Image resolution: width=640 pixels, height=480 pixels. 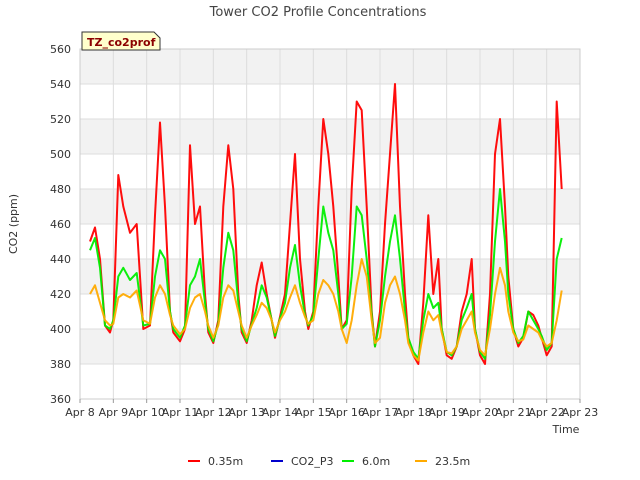 I want to click on x-tick-label: Apr 19, so click(x=446, y=412).